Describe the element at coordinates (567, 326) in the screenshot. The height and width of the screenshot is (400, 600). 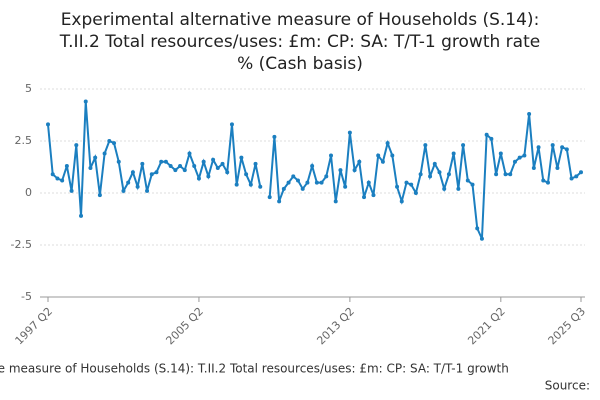
I see `x-tick-label: 2025 Q3` at that location.